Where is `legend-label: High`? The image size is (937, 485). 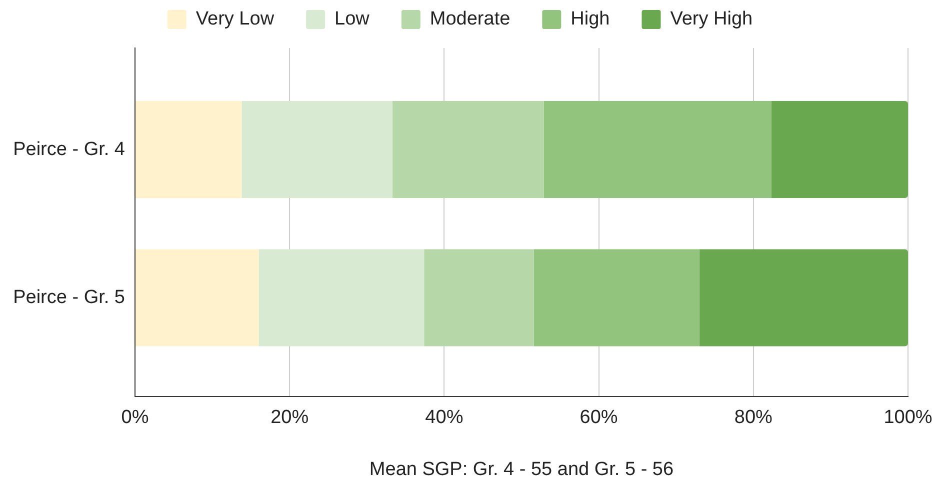
legend-label: High is located at coordinates (590, 19).